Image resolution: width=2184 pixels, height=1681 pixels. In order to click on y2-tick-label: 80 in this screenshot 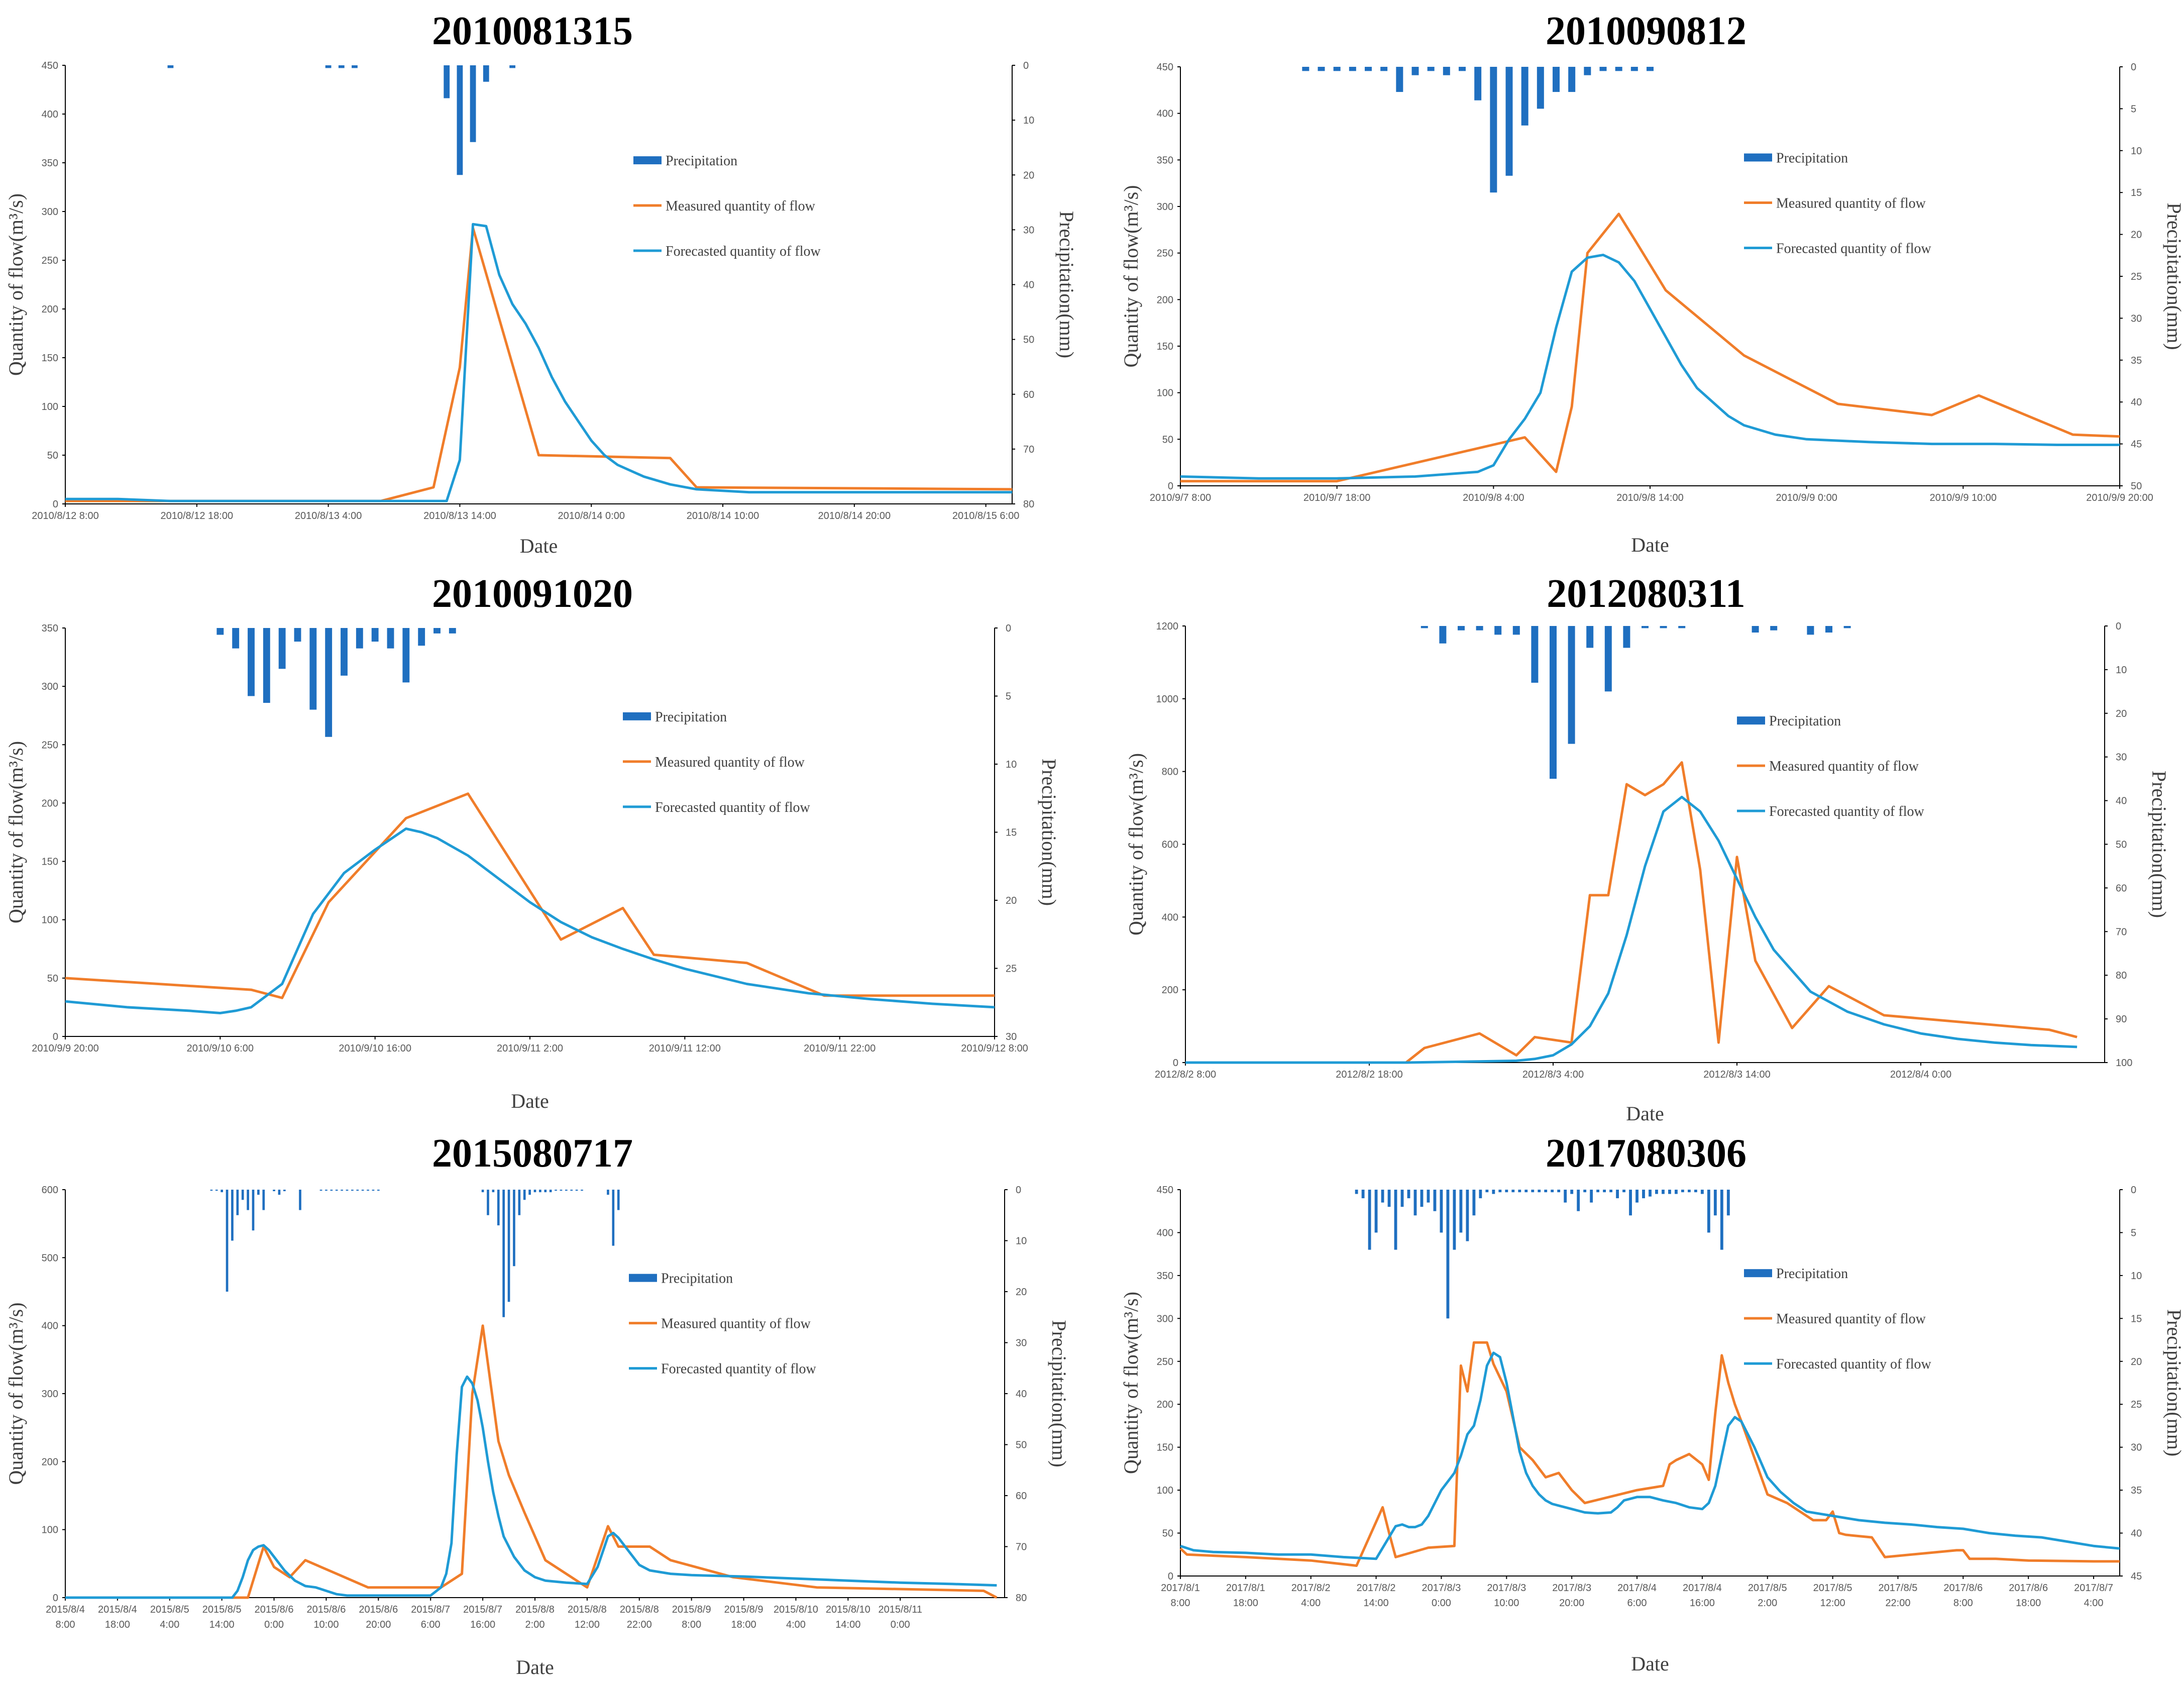, I will do `click(1028, 505)`.